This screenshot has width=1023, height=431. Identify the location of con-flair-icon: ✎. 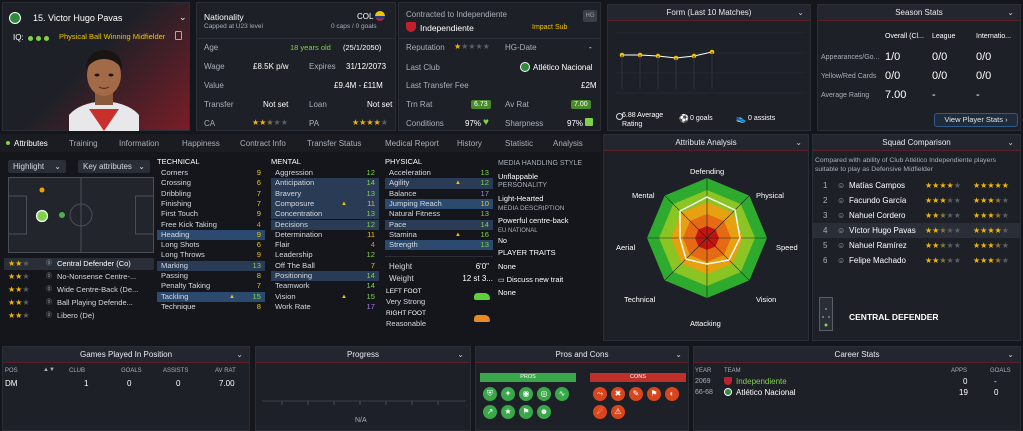
(636, 394).